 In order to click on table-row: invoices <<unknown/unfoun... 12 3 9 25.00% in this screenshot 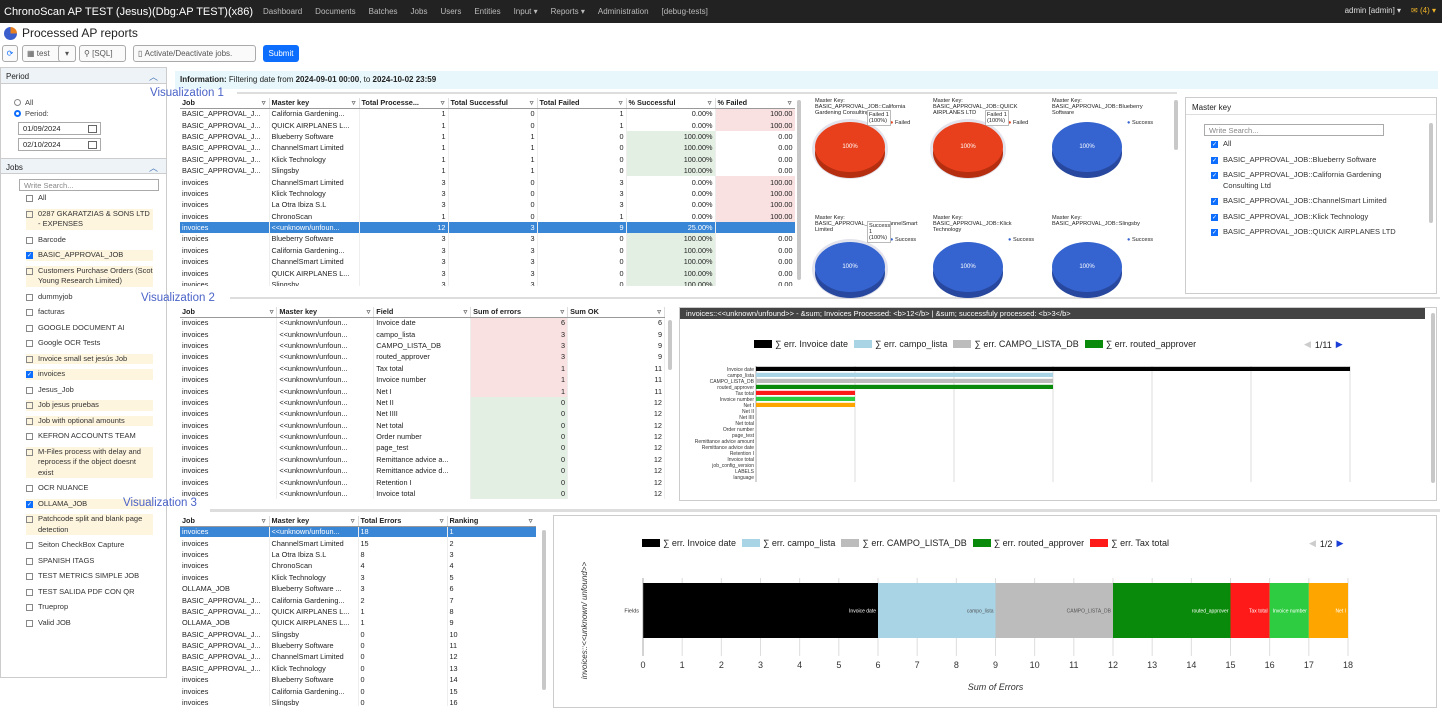, I will do `click(487, 227)`.